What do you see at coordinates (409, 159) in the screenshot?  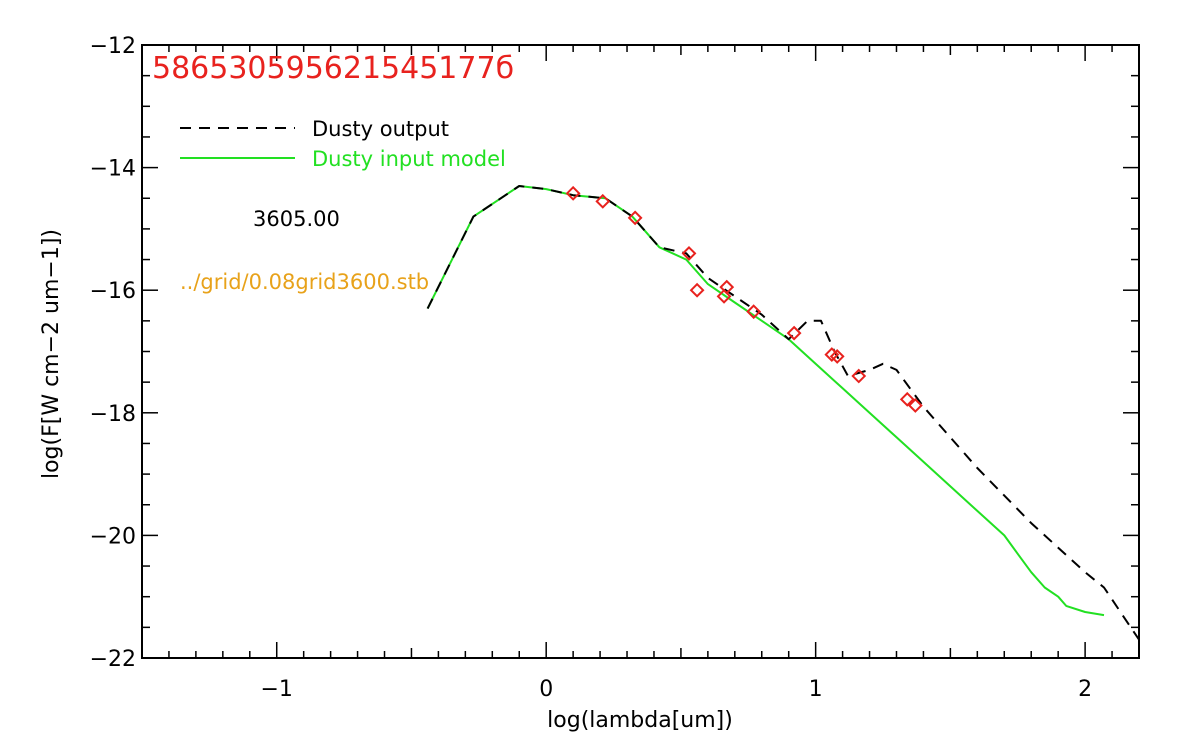 I see `legend-label-input: Dusty input model` at bounding box center [409, 159].